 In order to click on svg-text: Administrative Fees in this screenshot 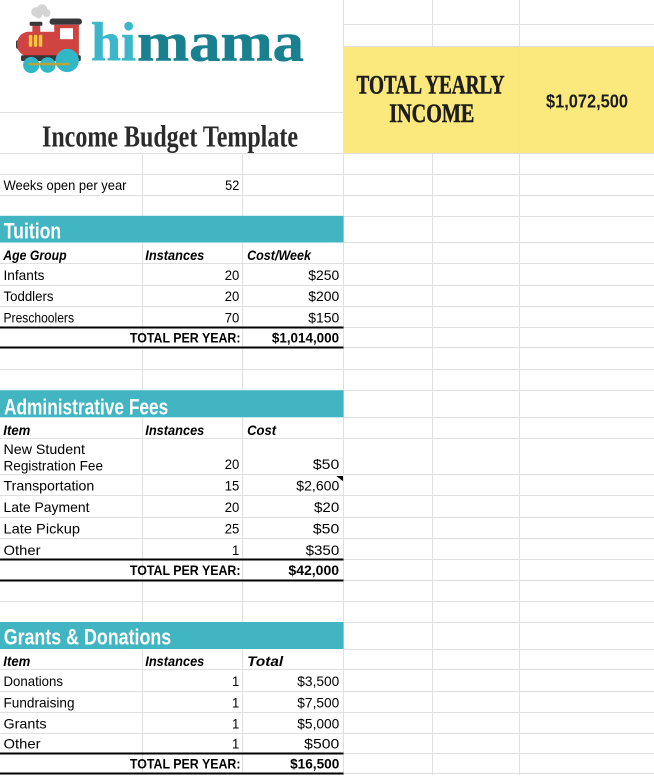, I will do `click(86, 406)`.